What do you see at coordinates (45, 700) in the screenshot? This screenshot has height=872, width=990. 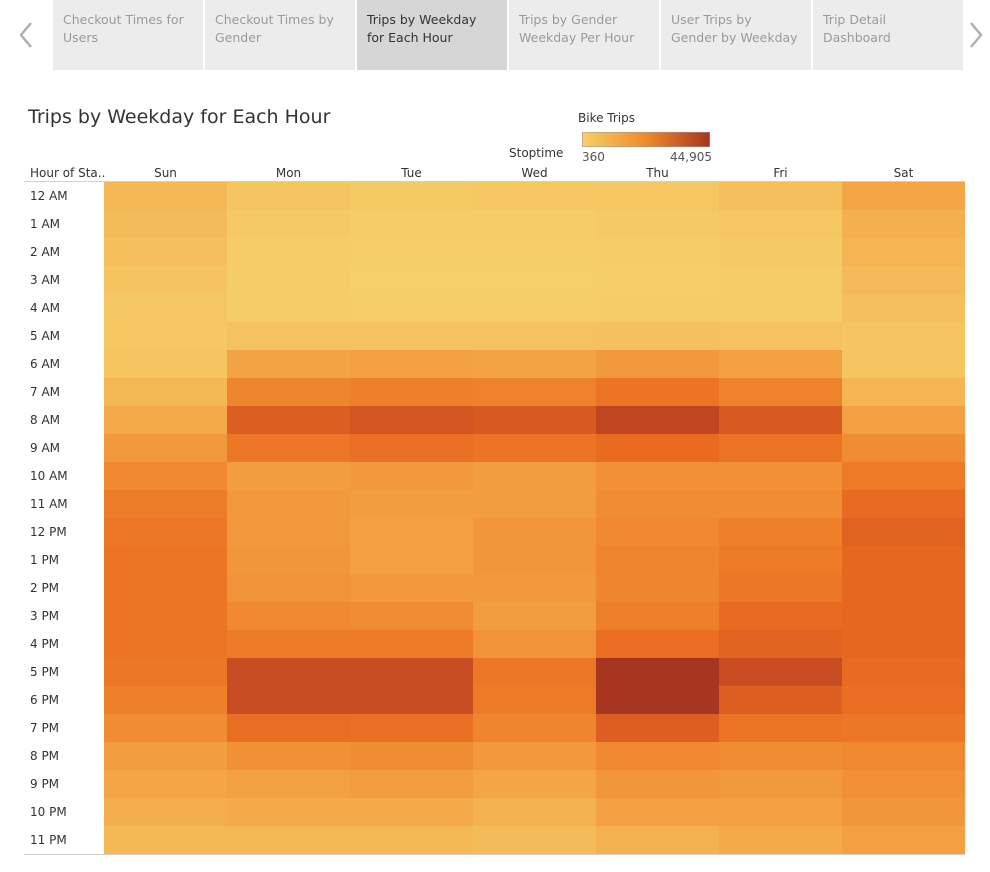 I see `row-label: 6 PM` at bounding box center [45, 700].